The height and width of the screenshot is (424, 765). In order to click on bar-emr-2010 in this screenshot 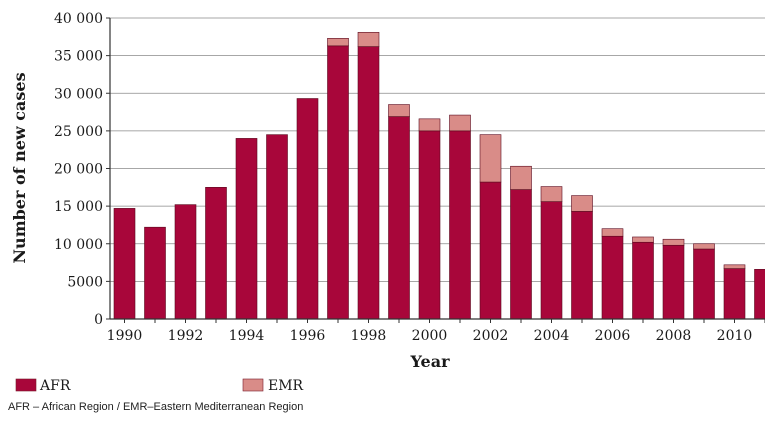, I will do `click(734, 266)`.